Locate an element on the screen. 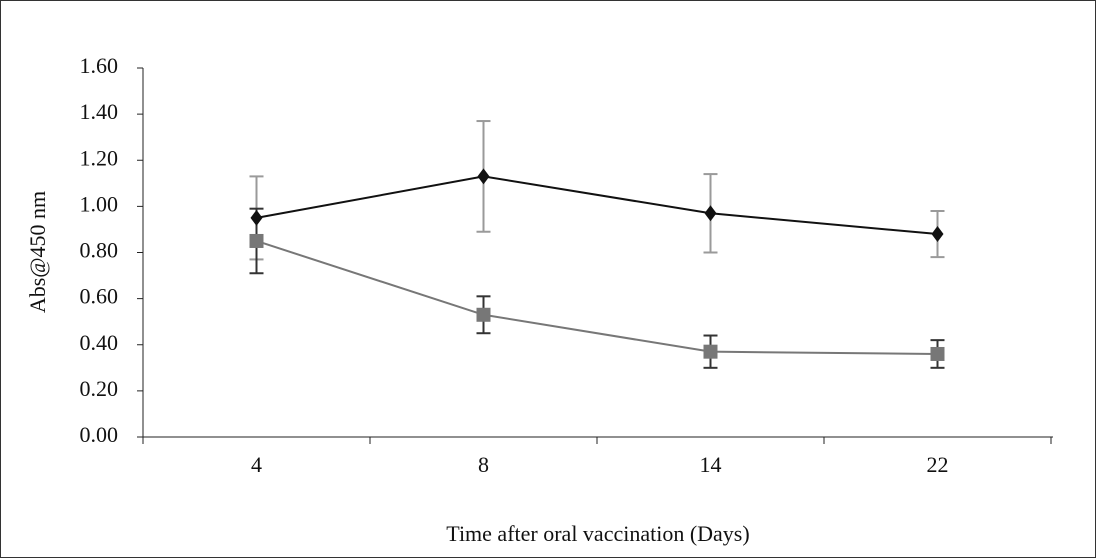 The image size is (1096, 558). y-axis-label: Abs@450 nm is located at coordinates (37, 252).